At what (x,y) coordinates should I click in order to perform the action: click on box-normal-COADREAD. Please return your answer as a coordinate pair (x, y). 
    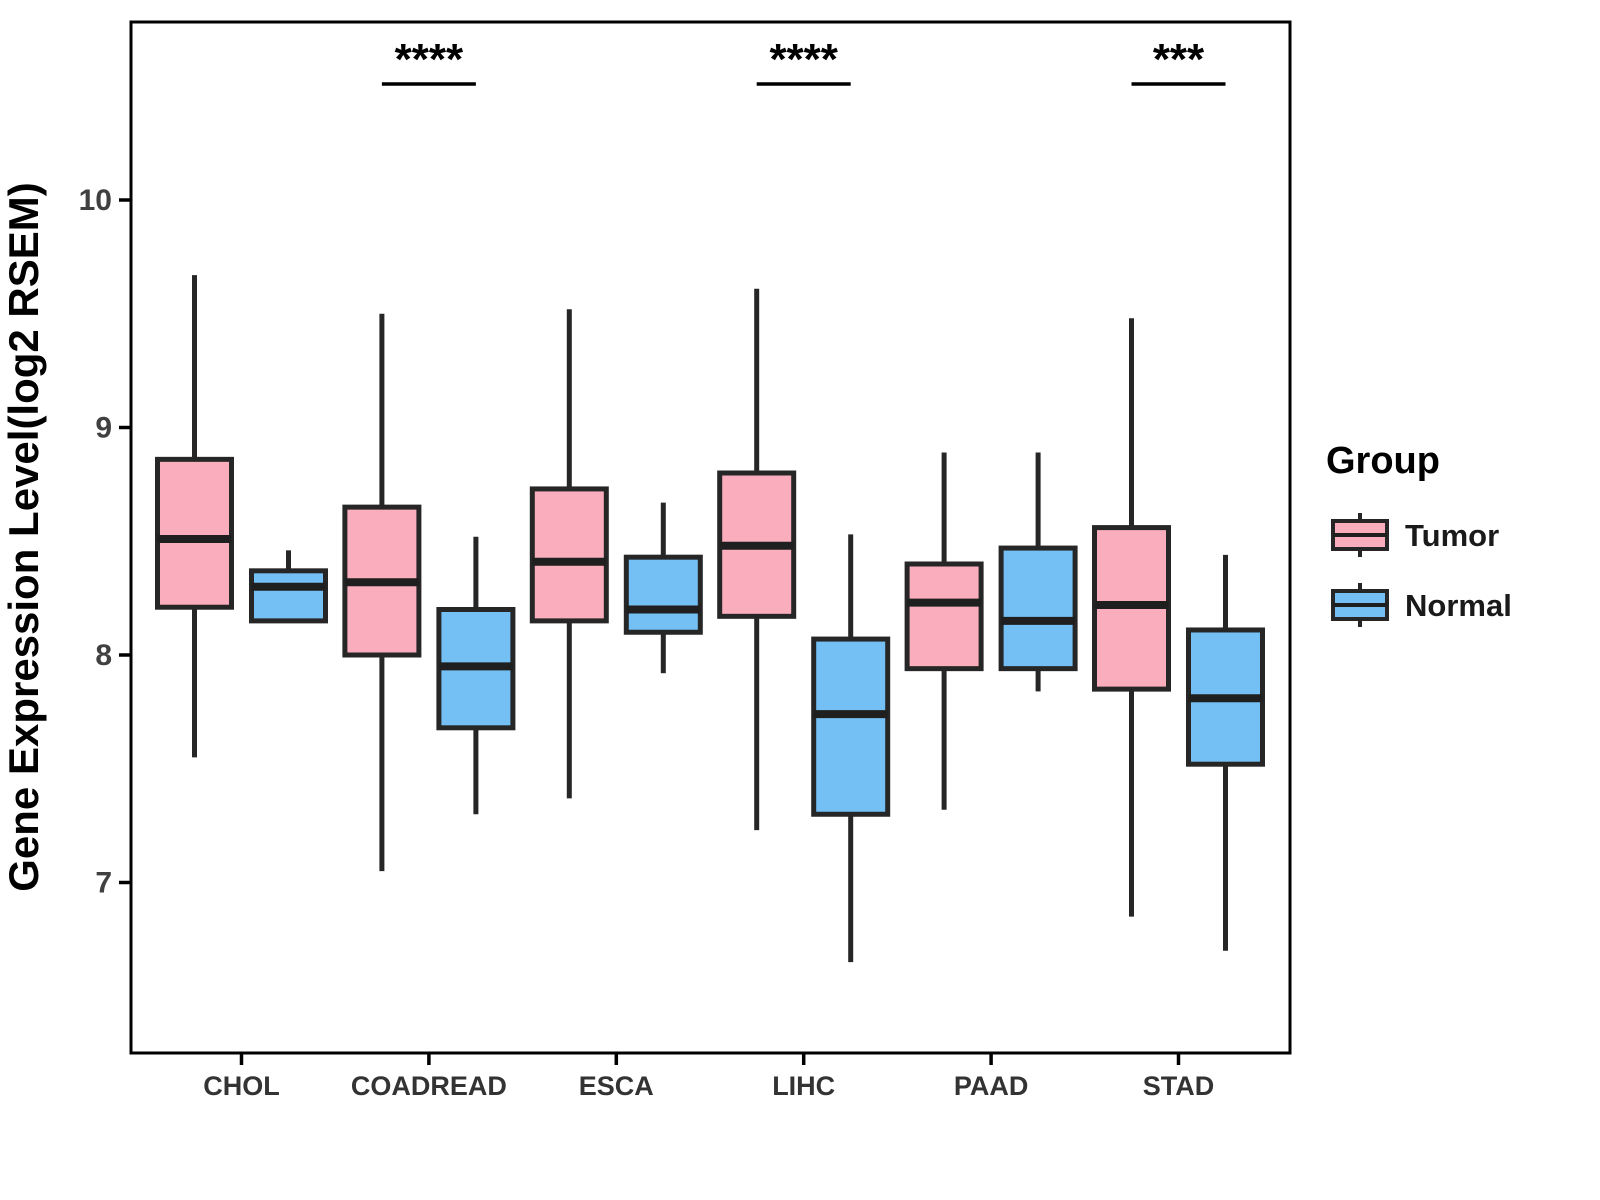
    Looking at the image, I should click on (476, 675).